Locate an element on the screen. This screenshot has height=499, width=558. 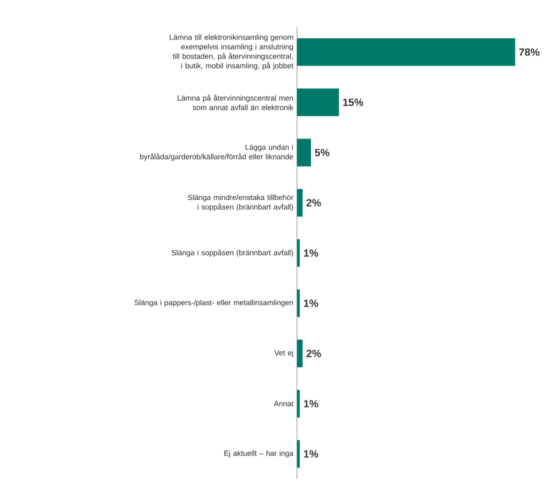
data-label: 15% is located at coordinates (353, 102).